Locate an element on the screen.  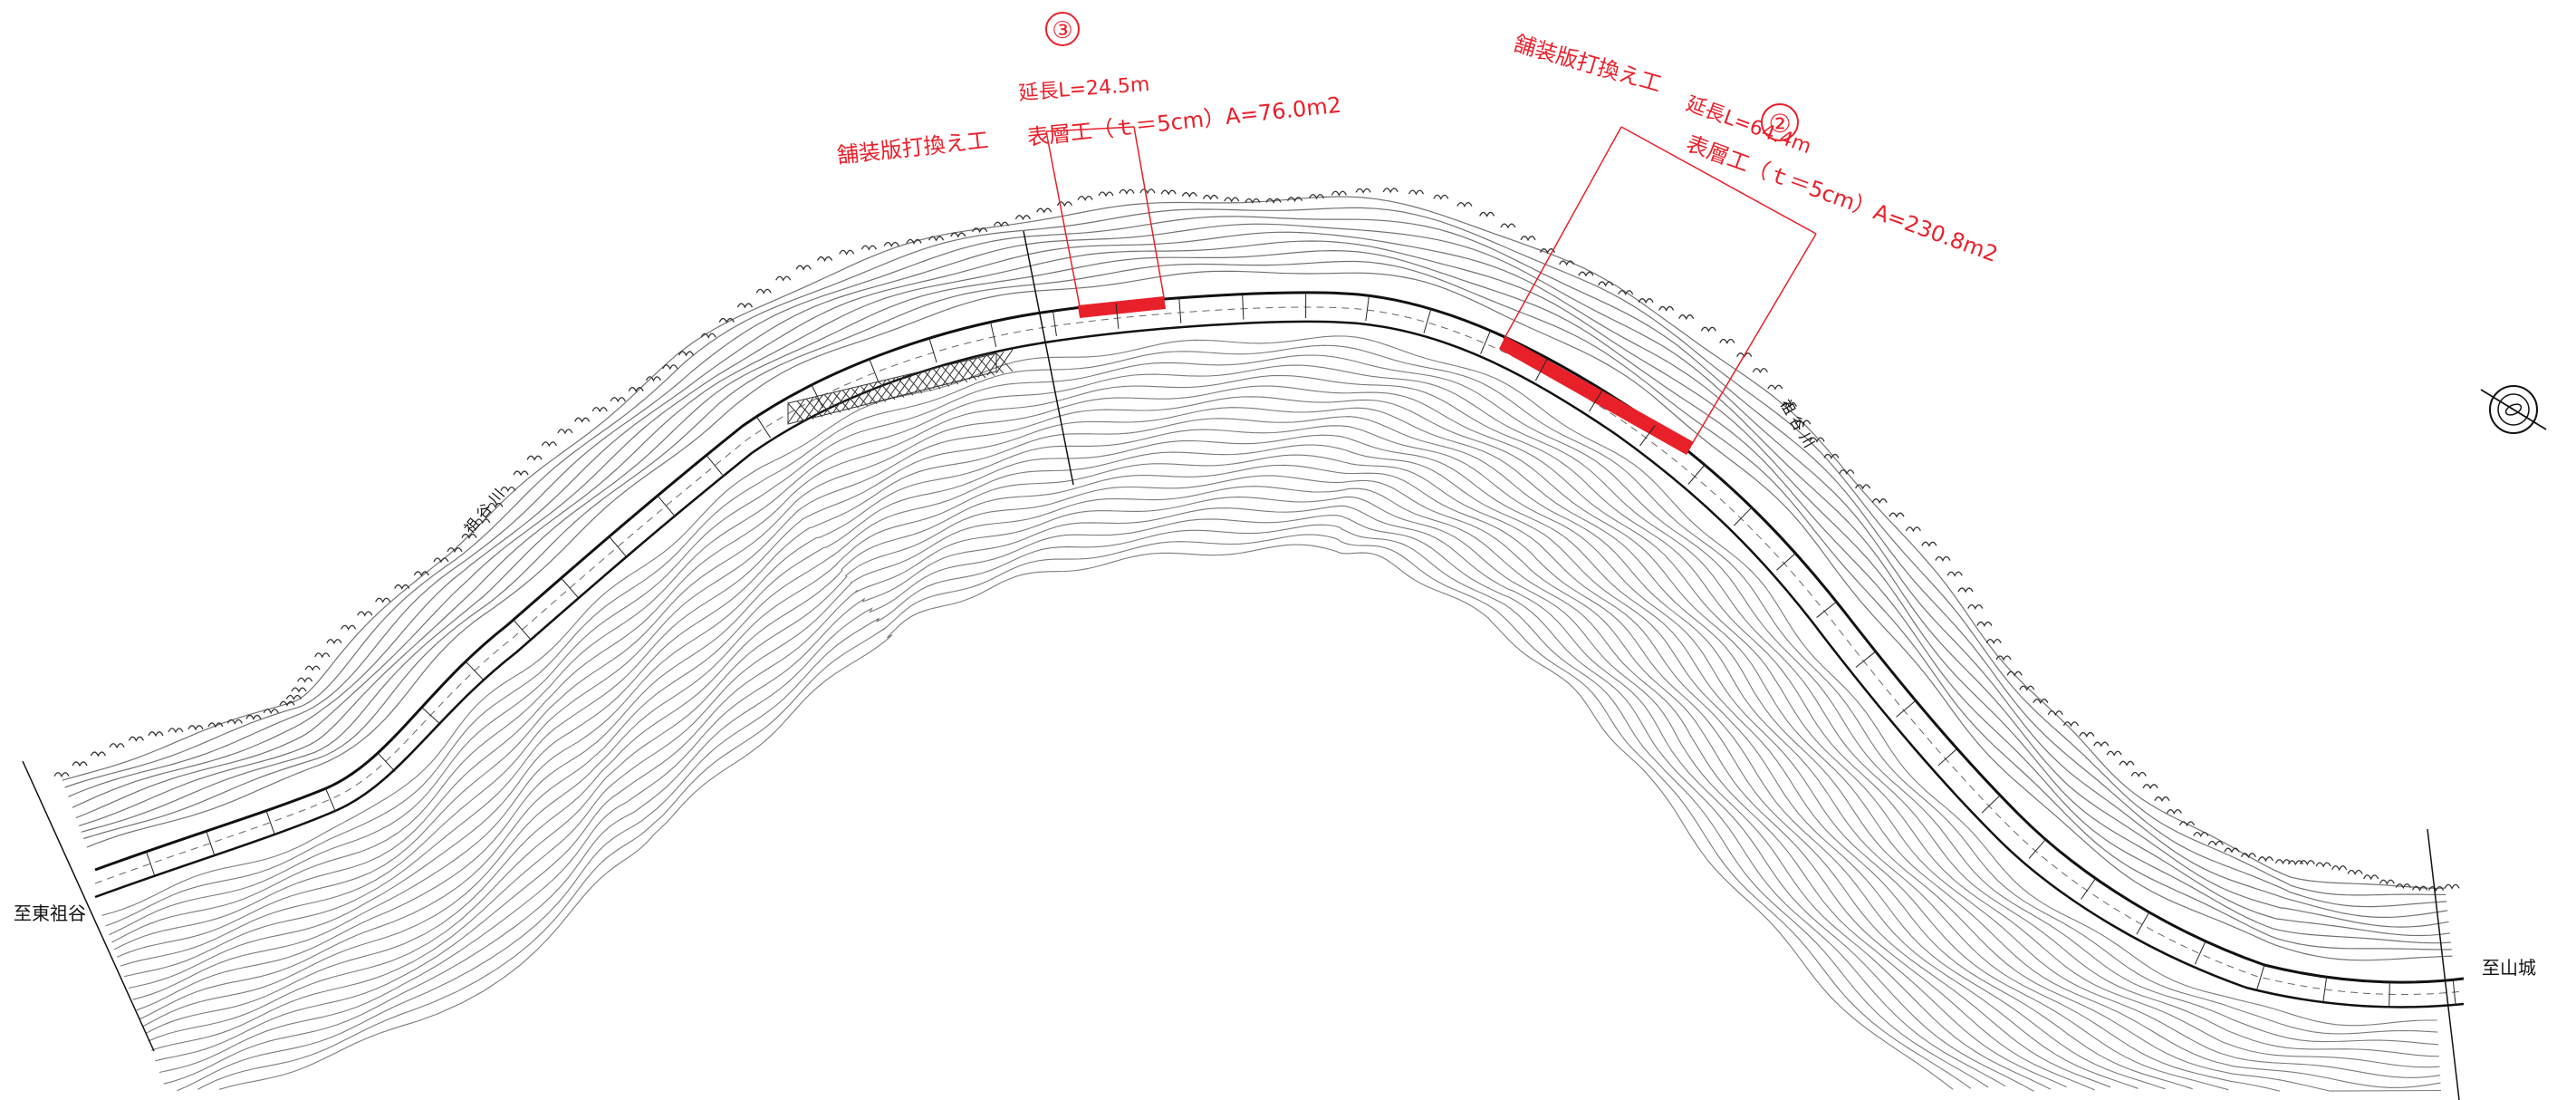
section-3-length: 延長L=24.5m is located at coordinates (1084, 89).